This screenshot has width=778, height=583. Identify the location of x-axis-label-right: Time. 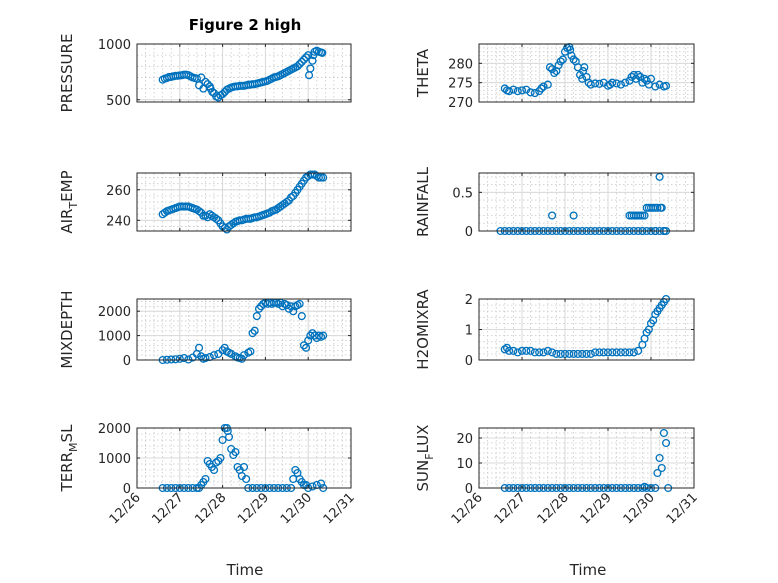
(588, 570).